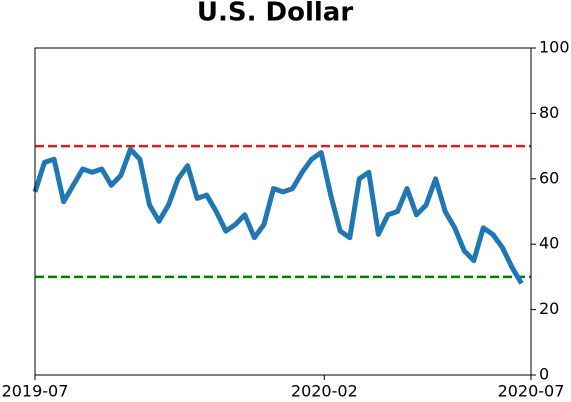  I want to click on y-tick-label: 0, so click(544, 374).